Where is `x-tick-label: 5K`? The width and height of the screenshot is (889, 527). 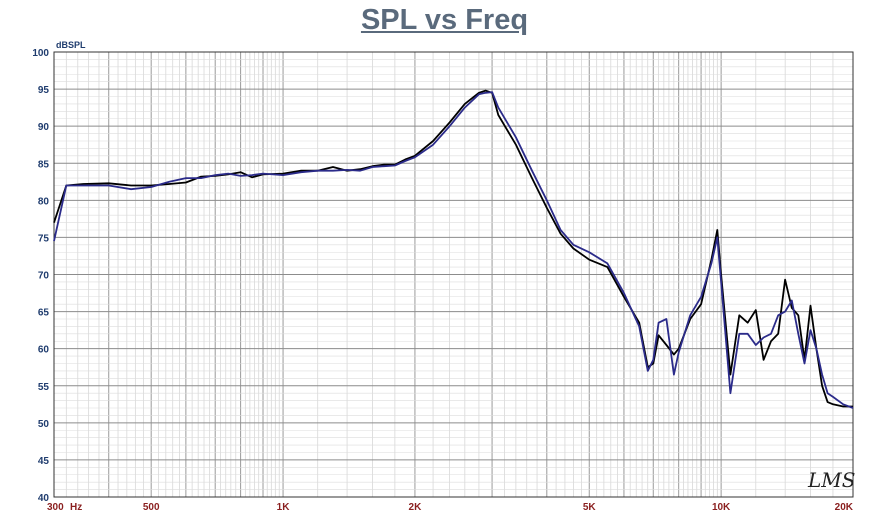
x-tick-label: 5K is located at coordinates (590, 507).